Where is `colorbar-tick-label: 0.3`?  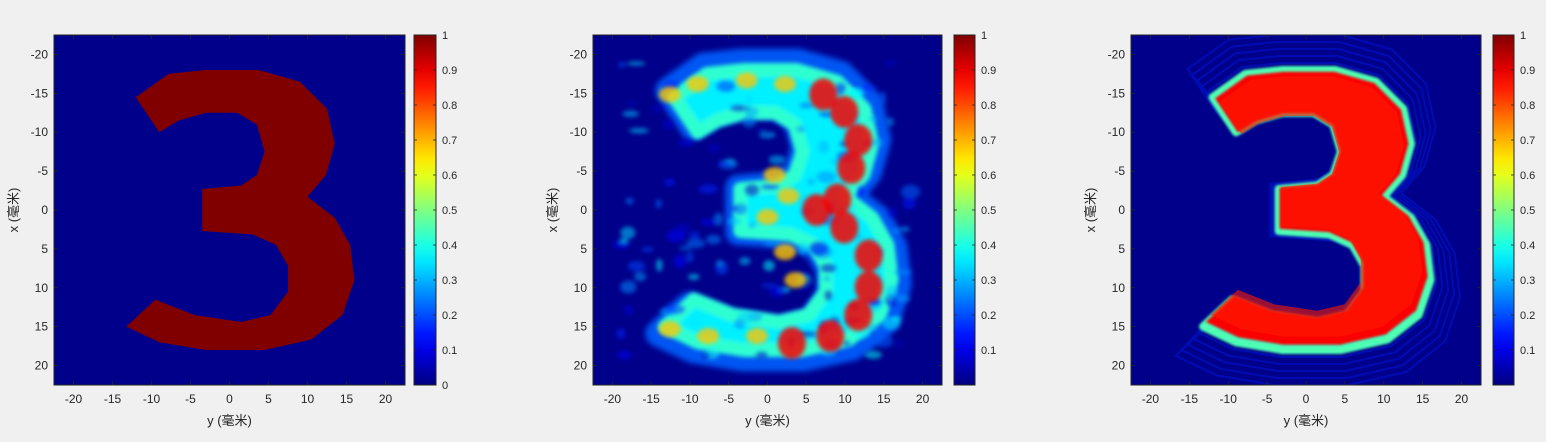
colorbar-tick-label: 0.3 is located at coordinates (988, 281).